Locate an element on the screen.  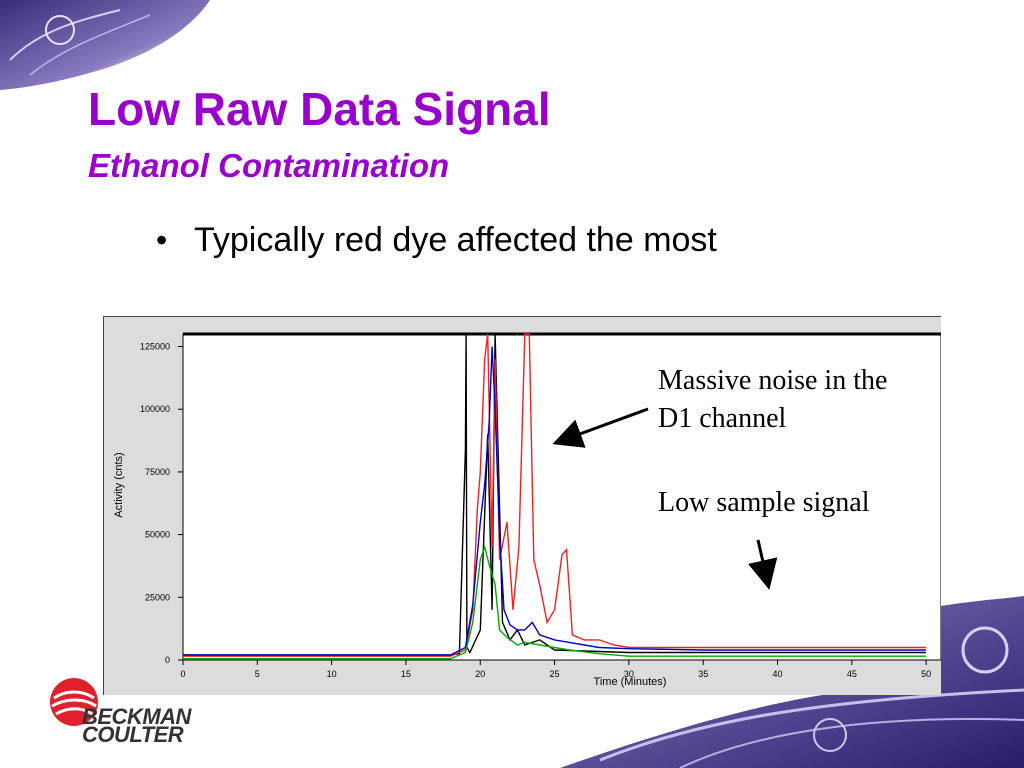
x-tick-label: 5 is located at coordinates (257, 674).